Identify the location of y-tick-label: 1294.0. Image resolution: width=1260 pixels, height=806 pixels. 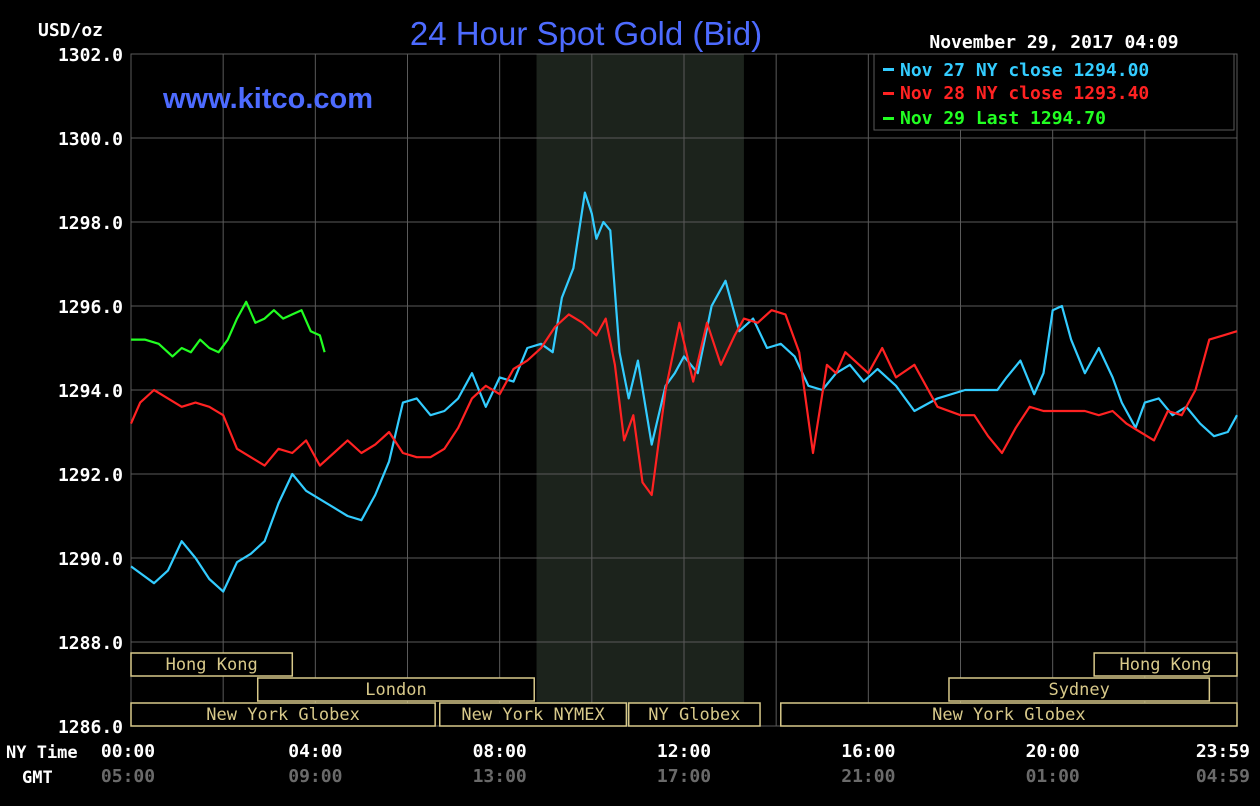
(90, 391).